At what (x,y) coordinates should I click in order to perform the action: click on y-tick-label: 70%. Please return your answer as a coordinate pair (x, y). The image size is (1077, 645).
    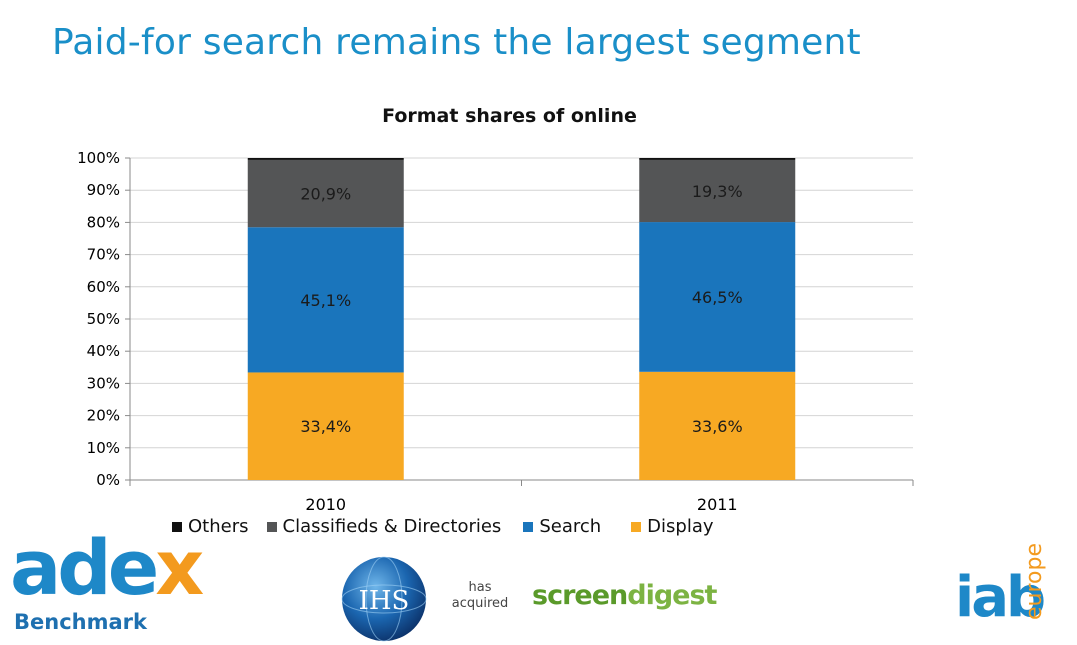
    Looking at the image, I should click on (103, 255).